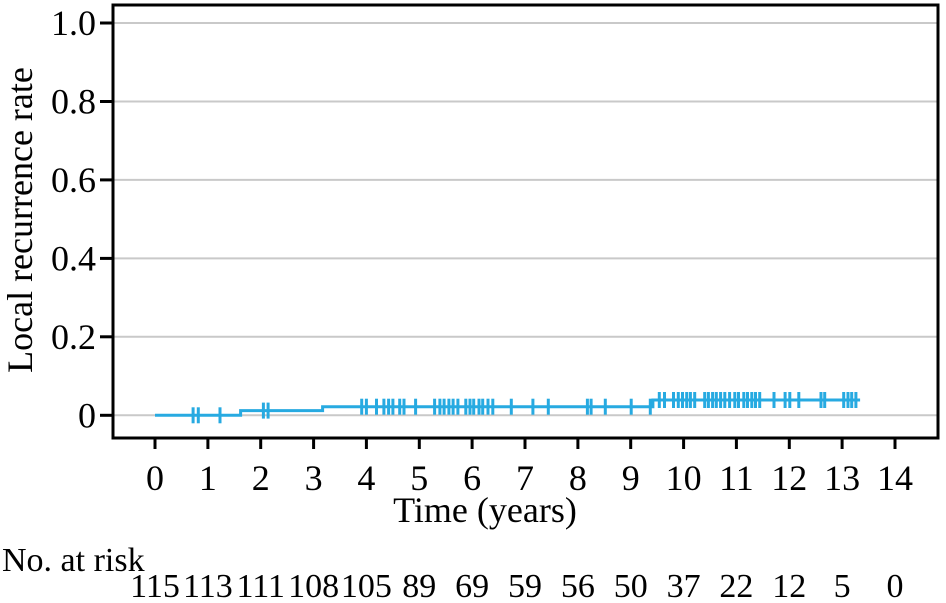 This screenshot has height=603, width=946. What do you see at coordinates (789, 585) in the screenshot?
I see `at-risk-count: 12` at bounding box center [789, 585].